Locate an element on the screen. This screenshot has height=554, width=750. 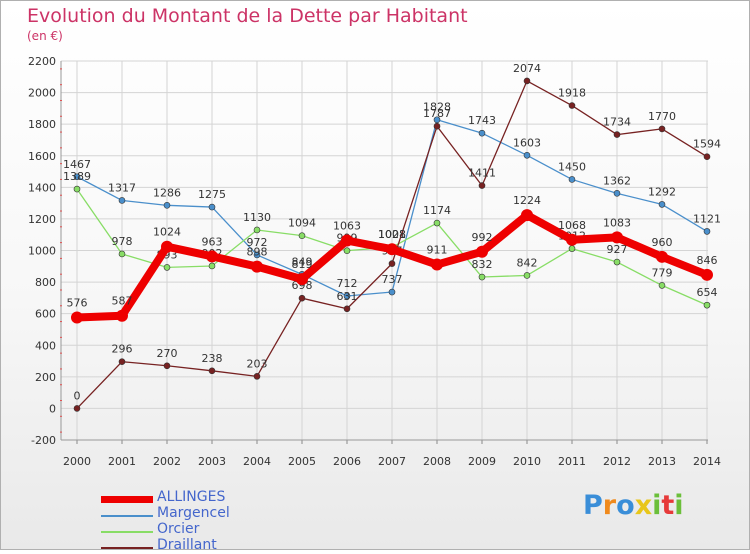
data-label-draillant: 2074 is located at coordinates (527, 68).